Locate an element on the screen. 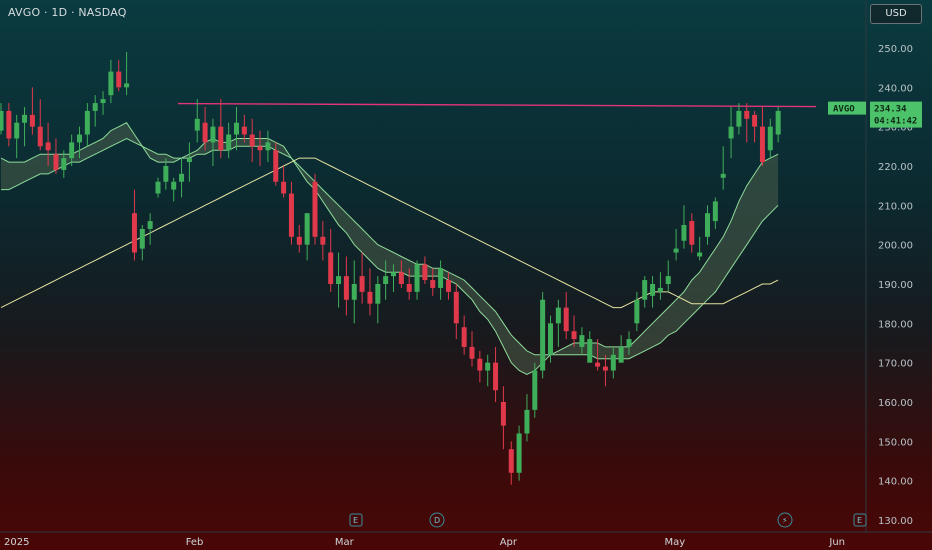 This screenshot has height=550, width=932. resistance-line is located at coordinates (497, 105).